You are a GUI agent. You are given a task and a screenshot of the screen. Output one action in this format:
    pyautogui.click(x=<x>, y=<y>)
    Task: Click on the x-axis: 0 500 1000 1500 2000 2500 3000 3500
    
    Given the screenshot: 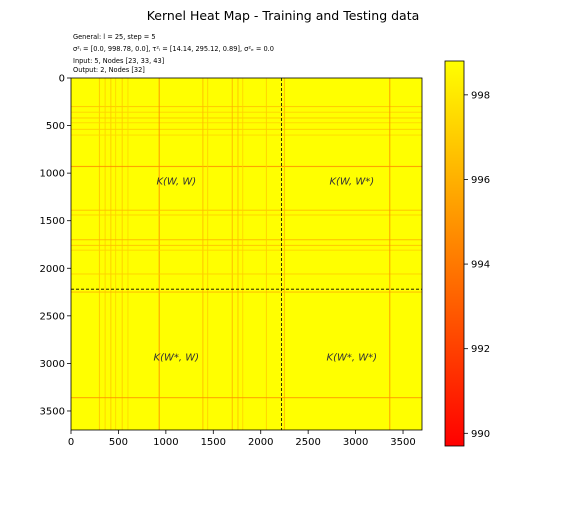 What is the action you would take?
    pyautogui.click(x=242, y=439)
    